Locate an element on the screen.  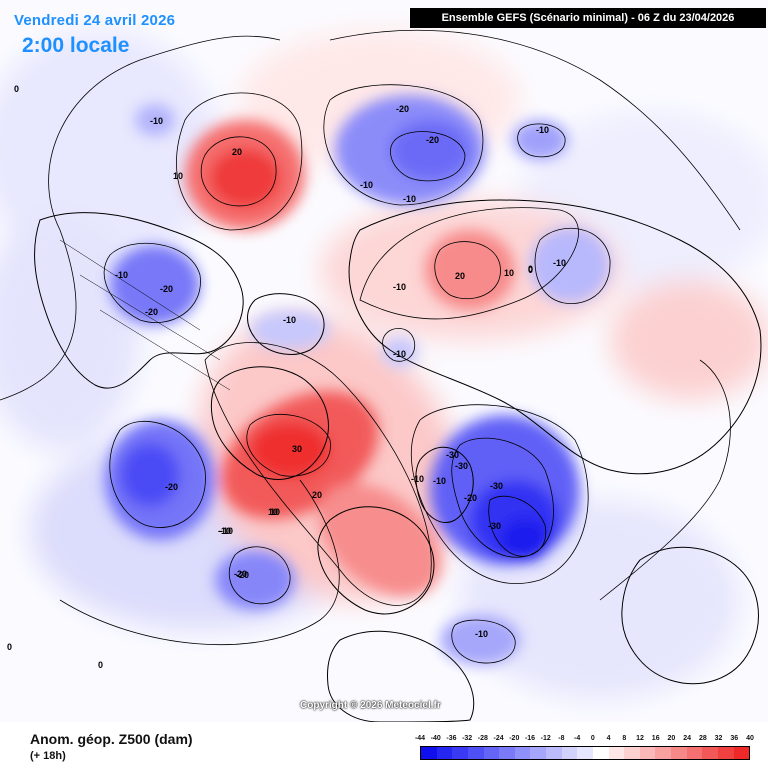
scale-tick-label: -28 is located at coordinates (482, 738).